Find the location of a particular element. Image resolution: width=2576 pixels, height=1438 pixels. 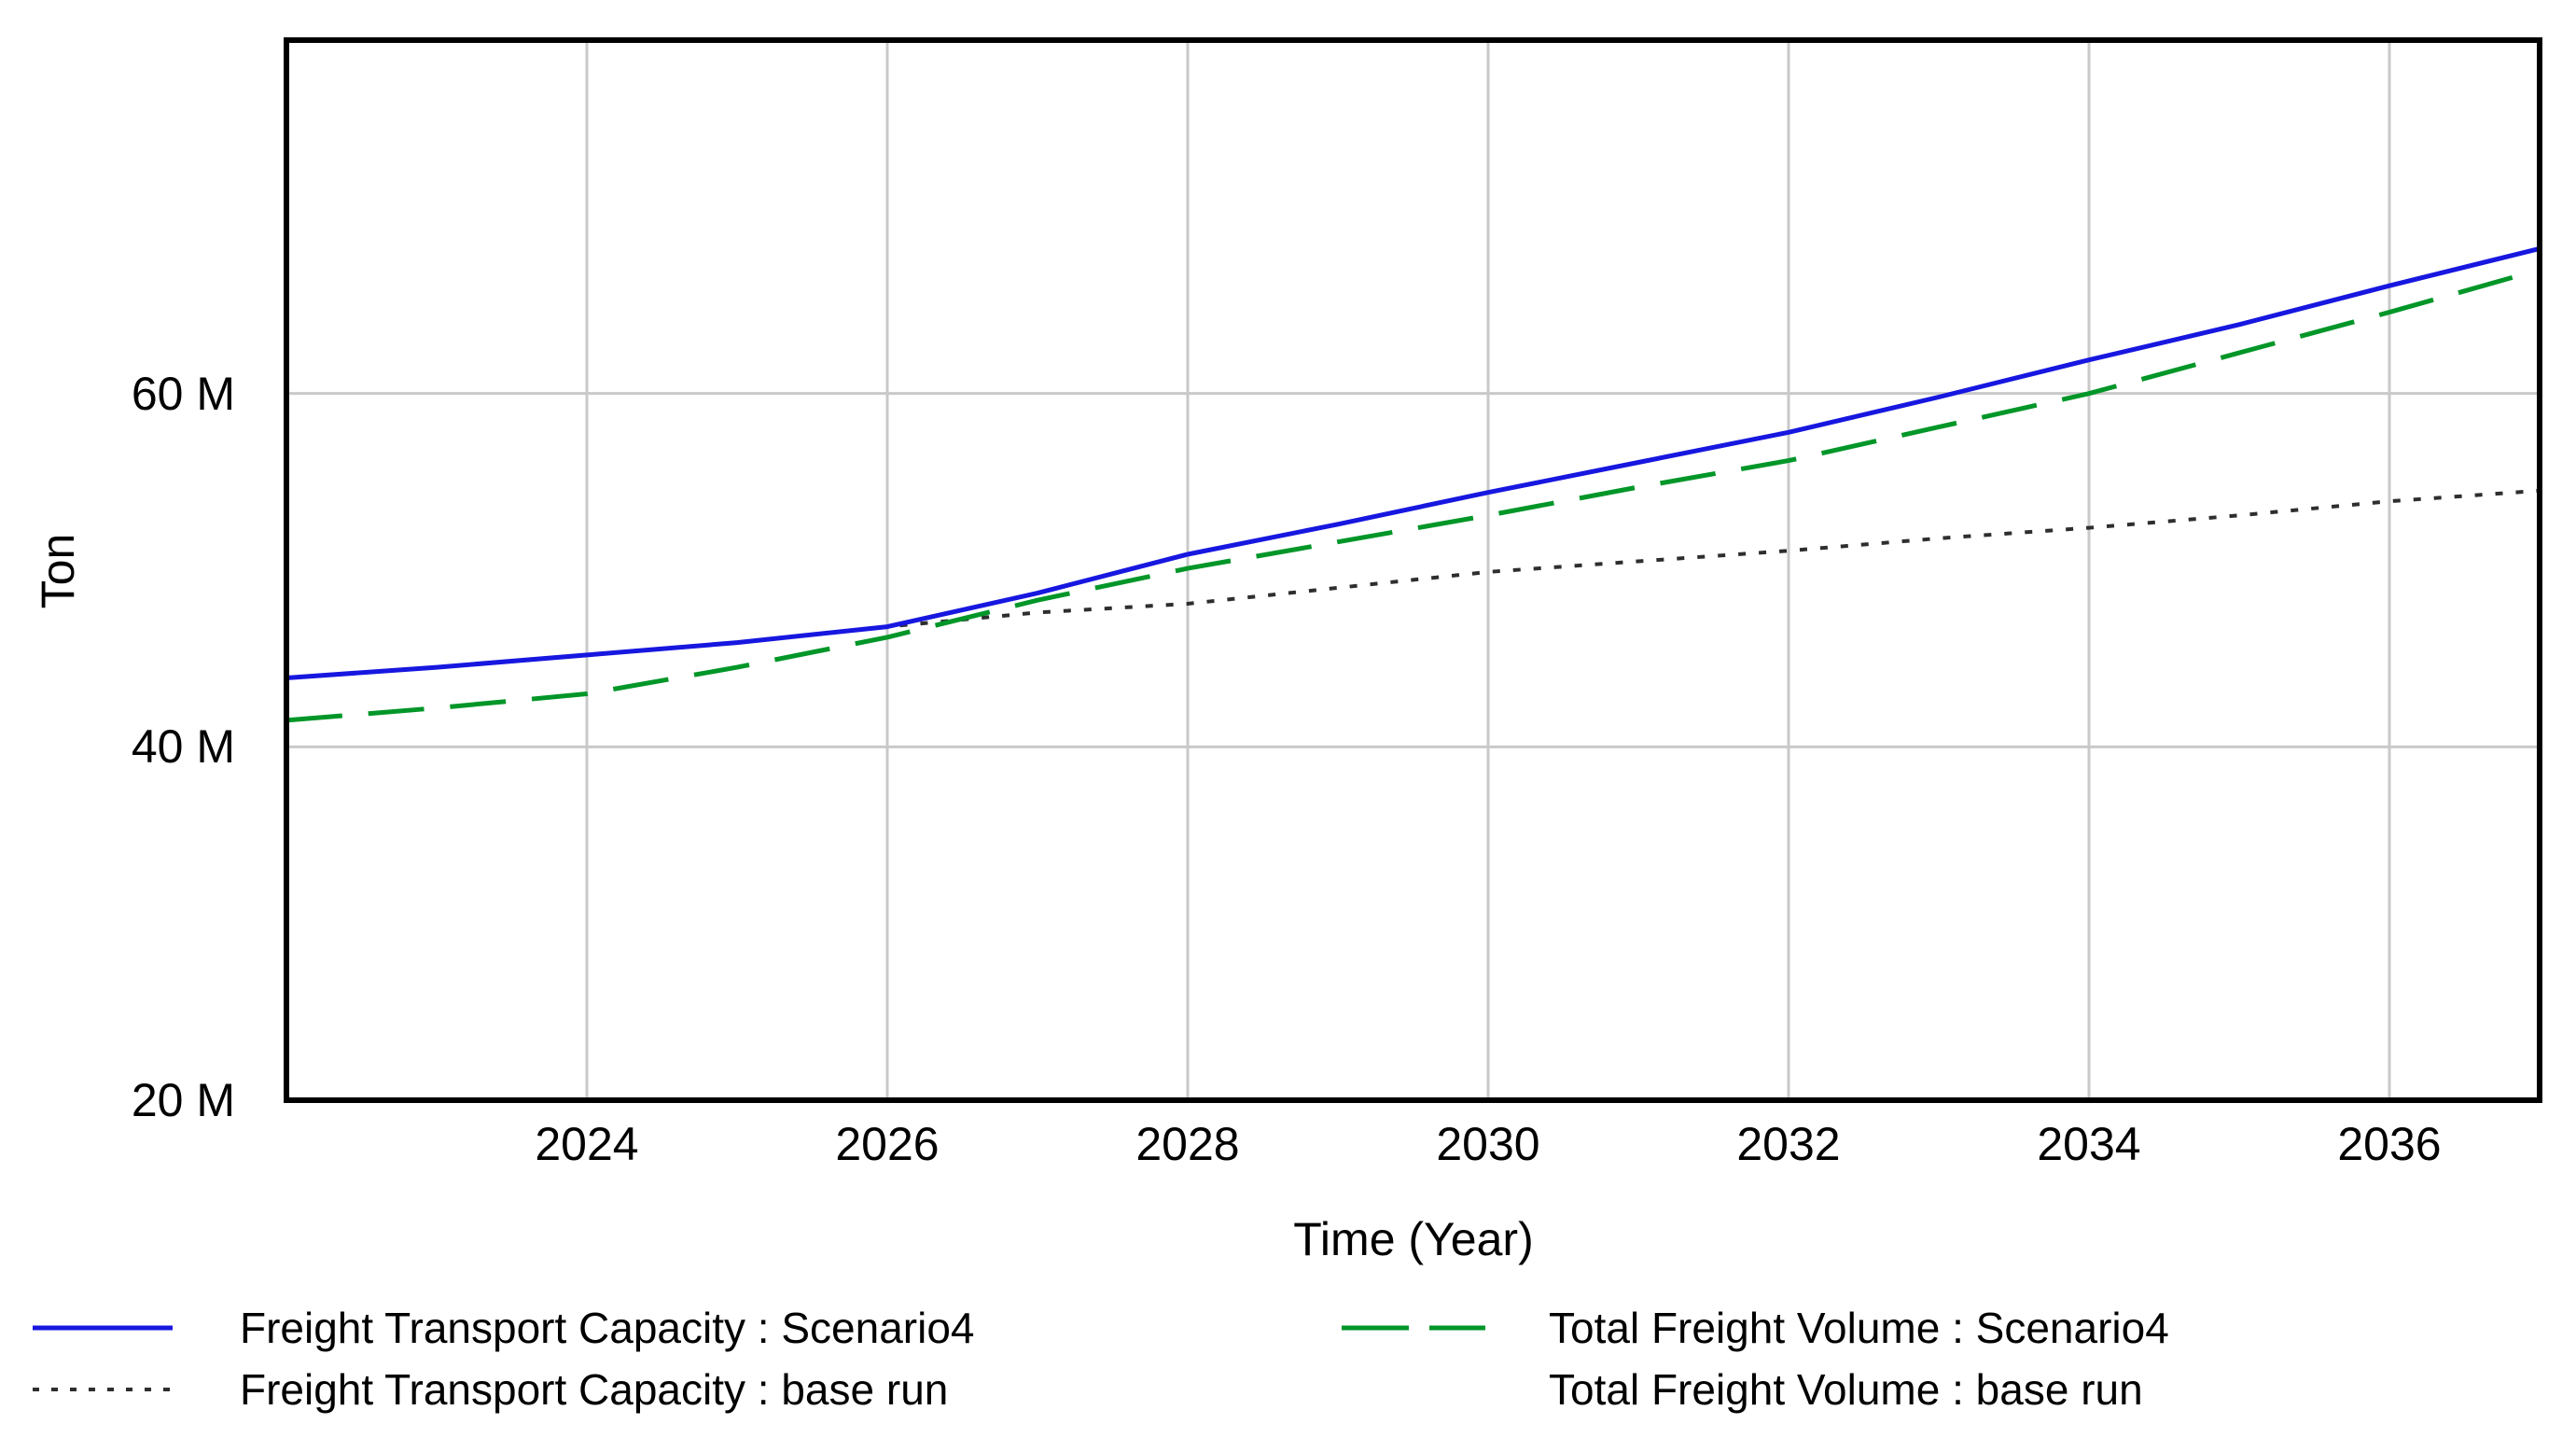

y-tick-label: 20 M is located at coordinates (183, 1100).